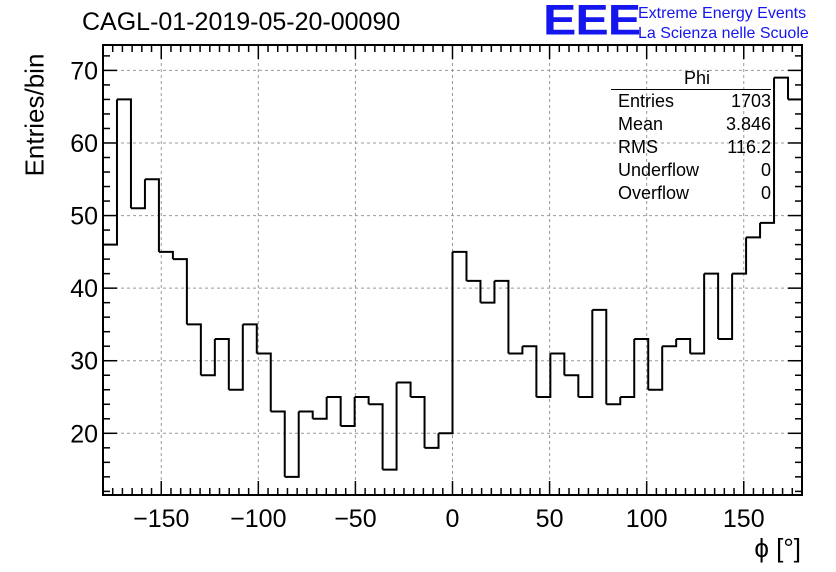  What do you see at coordinates (453, 519) in the screenshot?
I see `x-tick-label: 0` at bounding box center [453, 519].